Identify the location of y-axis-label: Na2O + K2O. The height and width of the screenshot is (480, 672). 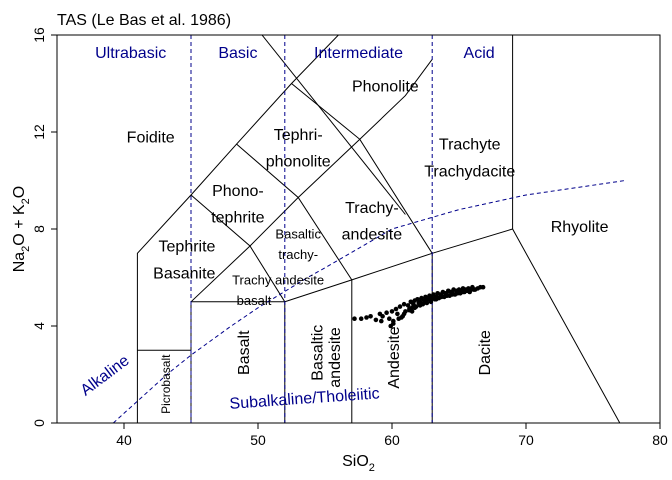
(21, 229).